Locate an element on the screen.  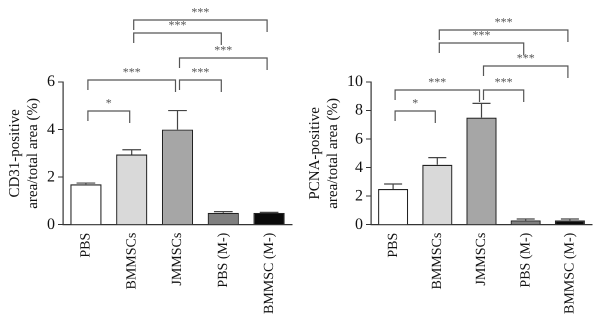
y-axis-title: PCNA-positive area/total area (%) is located at coordinates (323, 153).